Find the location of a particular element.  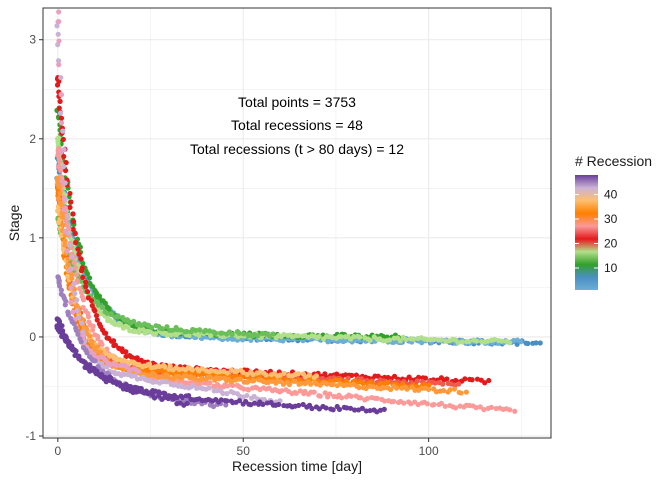

legend-tick-label: 40 is located at coordinates (611, 195).